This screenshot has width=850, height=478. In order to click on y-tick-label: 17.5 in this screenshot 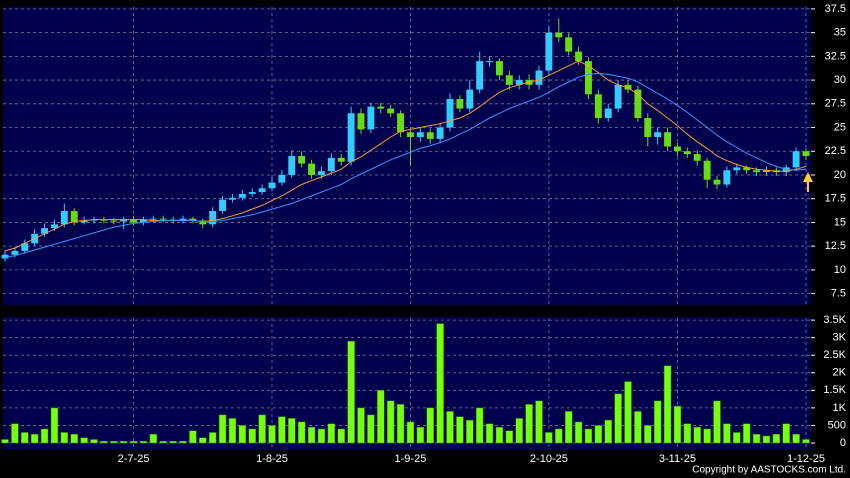, I will do `click(835, 199)`.